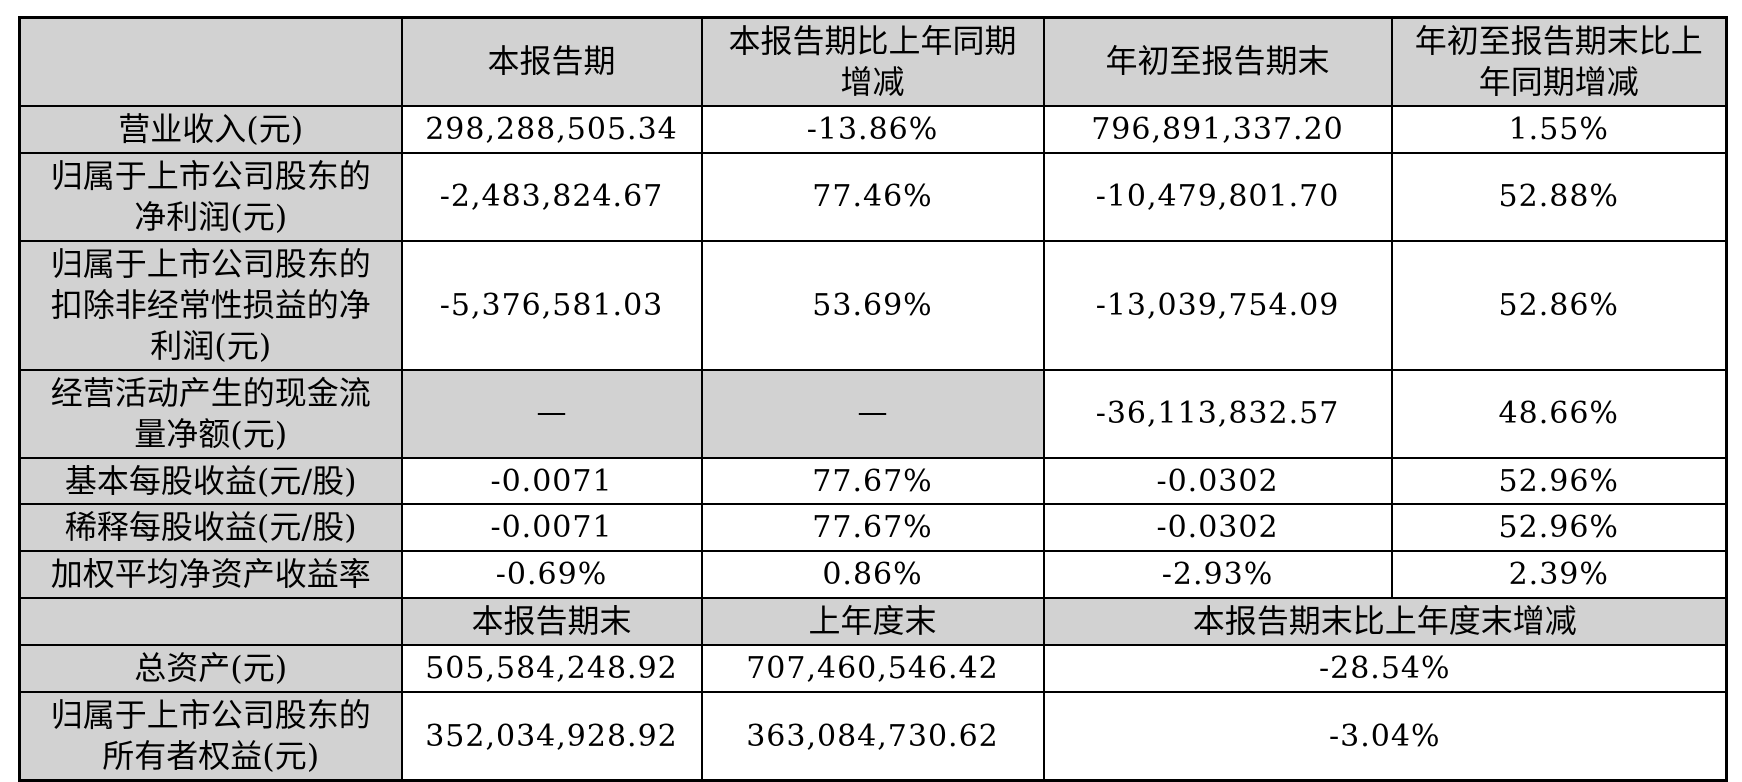 This screenshot has height=782, width=1742. I want to click on value-cell: 707,460,546.42, so click(872, 669).